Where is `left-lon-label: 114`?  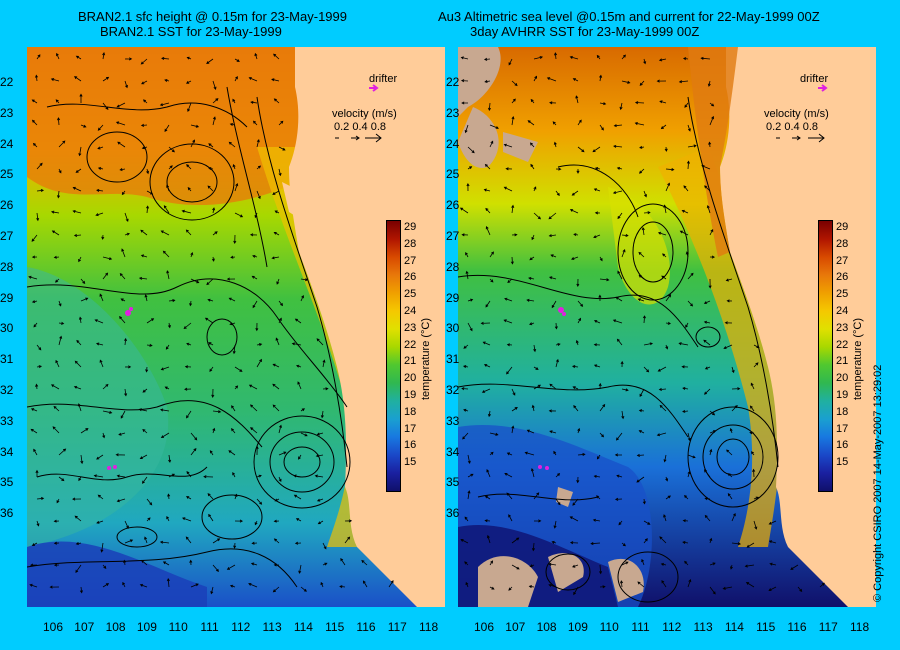
left-lon-label: 114 is located at coordinates (303, 627).